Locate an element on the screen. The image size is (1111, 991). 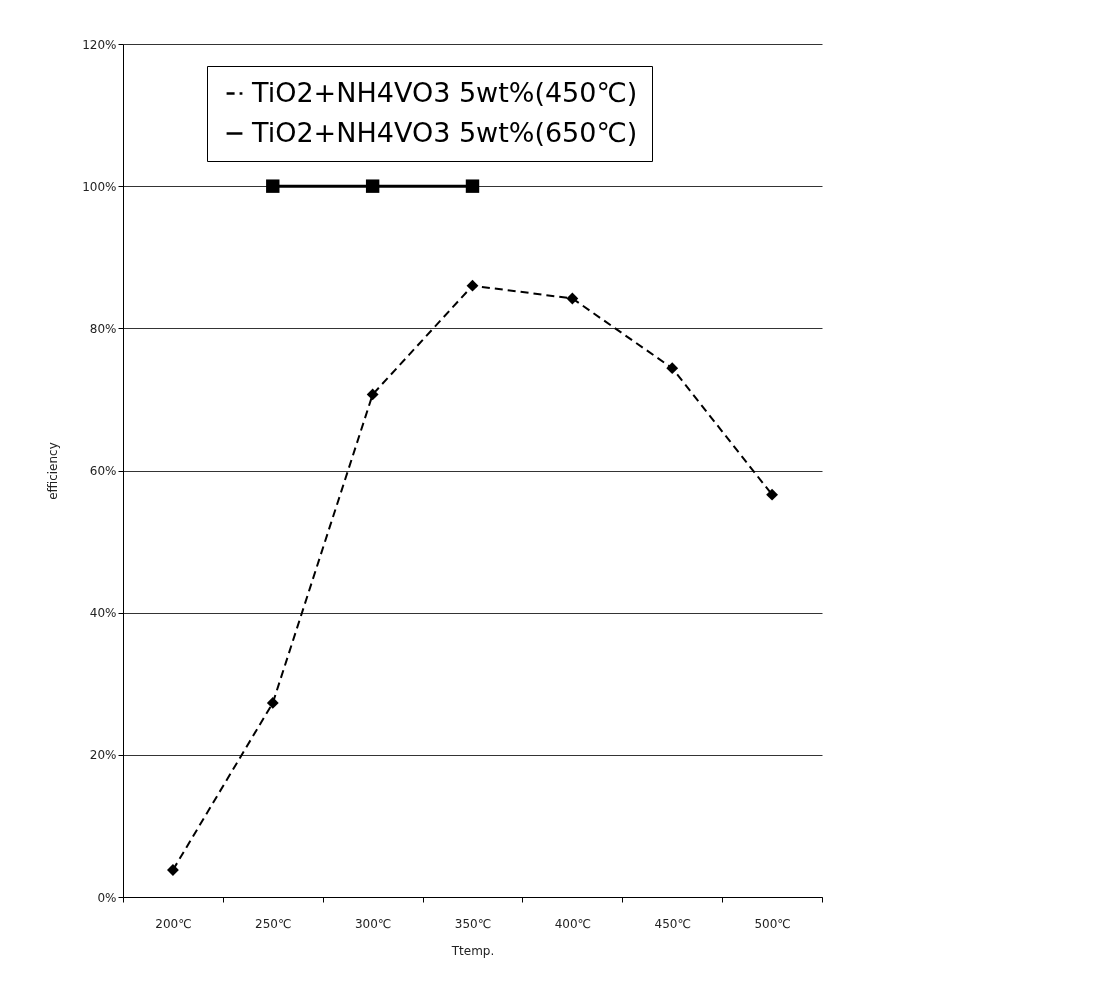
x-tick-label: 250℃ is located at coordinates (273, 923).